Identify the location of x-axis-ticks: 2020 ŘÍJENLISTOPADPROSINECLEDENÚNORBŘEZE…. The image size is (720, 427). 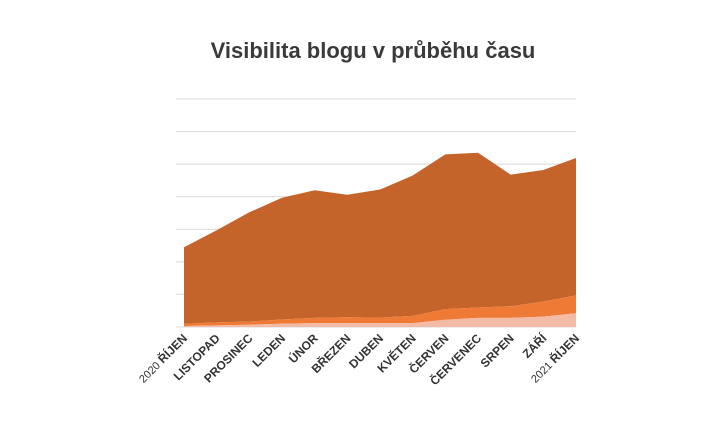
(360, 359).